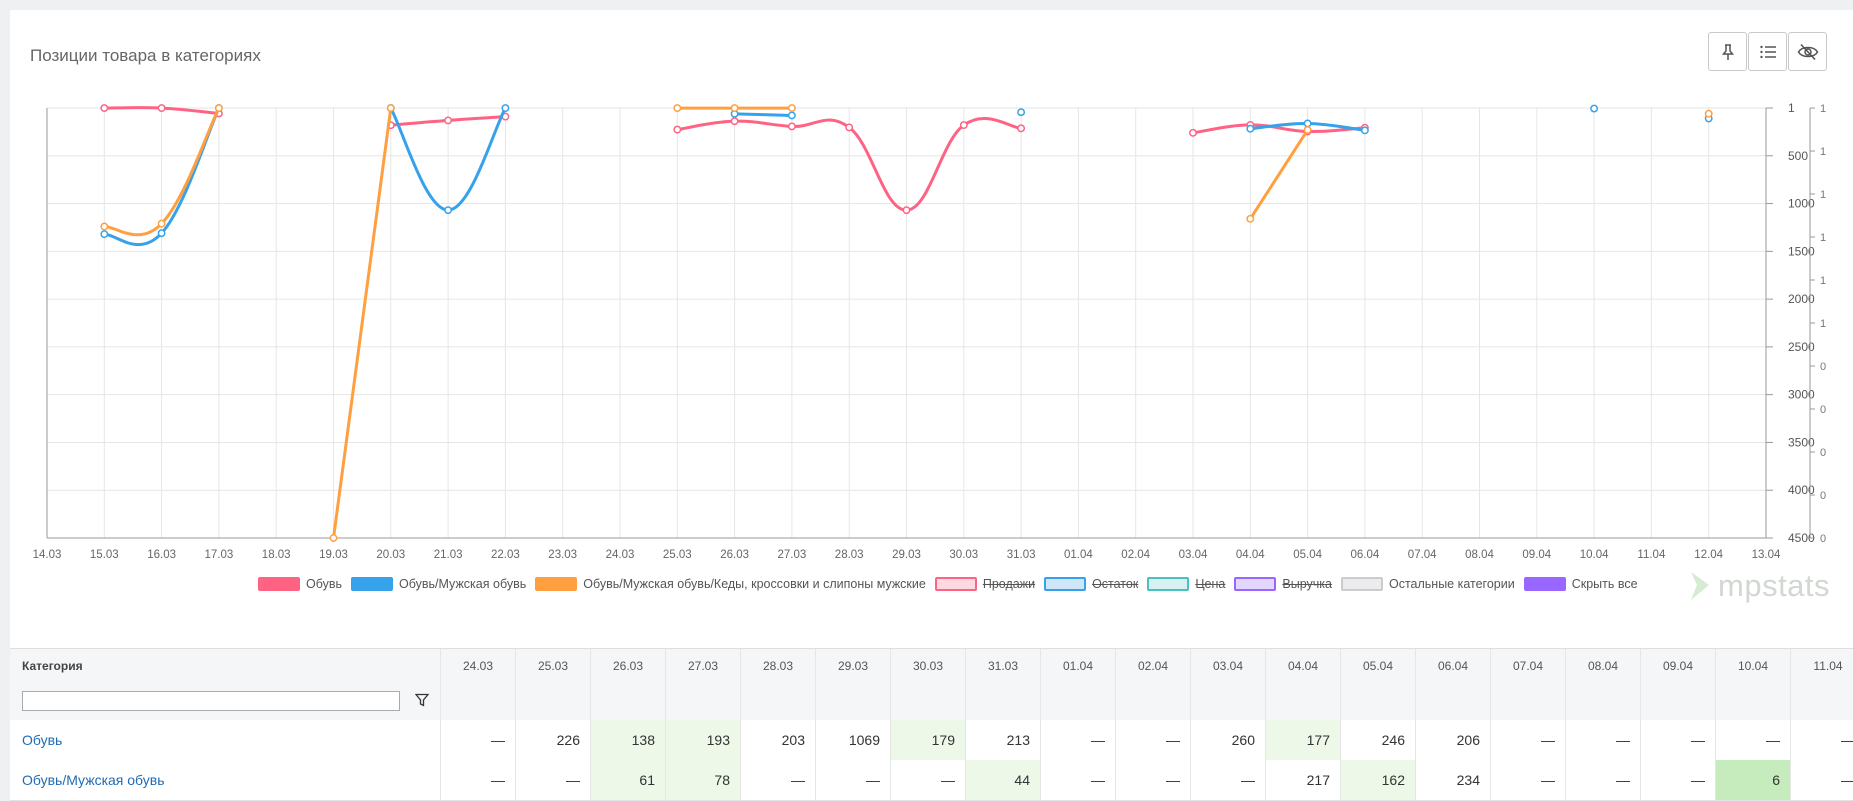  I want to click on column-header-date: 03.04, so click(1227, 666).